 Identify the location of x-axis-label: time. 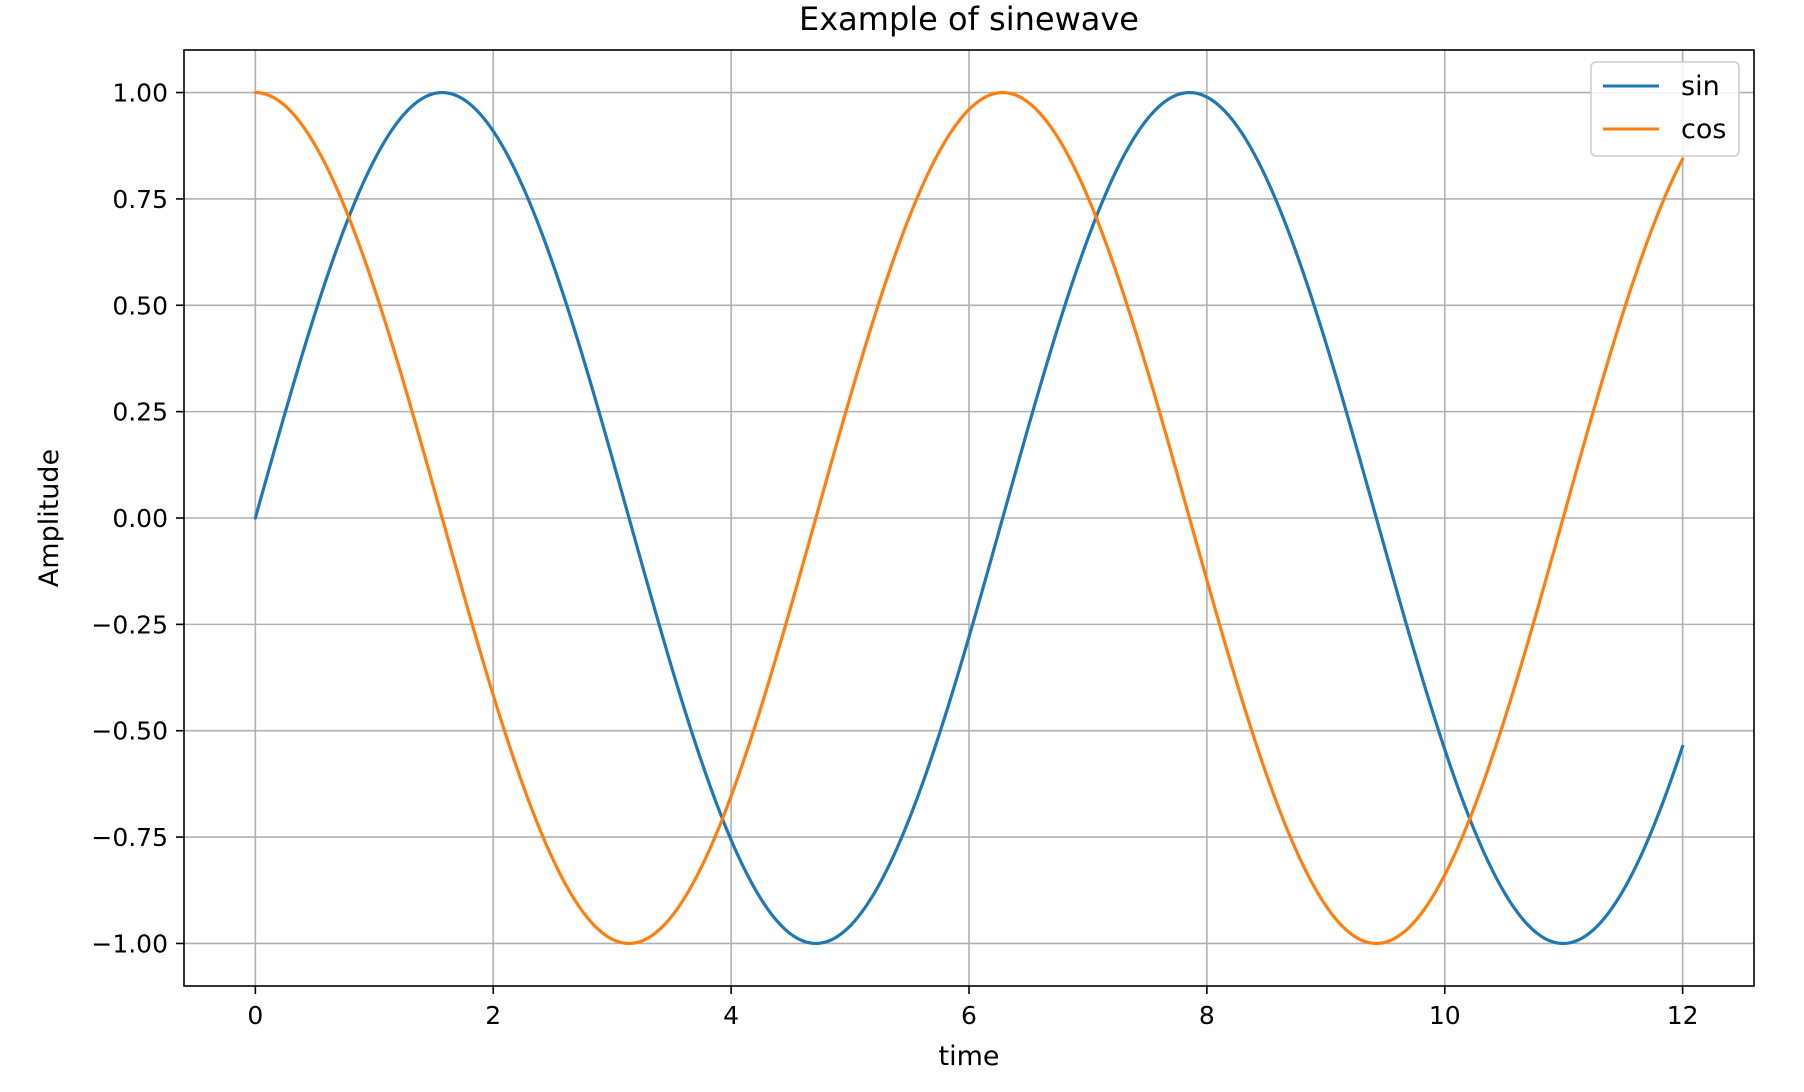
(968, 1056).